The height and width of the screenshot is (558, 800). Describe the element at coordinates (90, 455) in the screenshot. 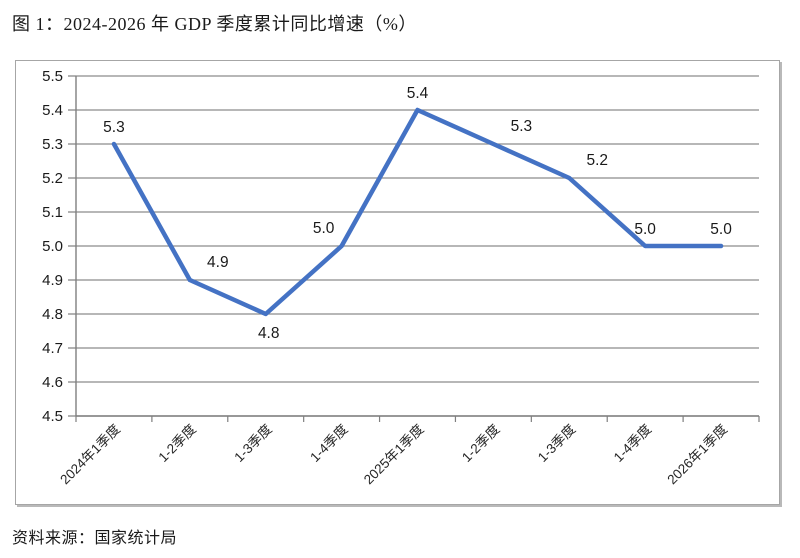

I see `x-axis-label: 2024年1季度` at that location.